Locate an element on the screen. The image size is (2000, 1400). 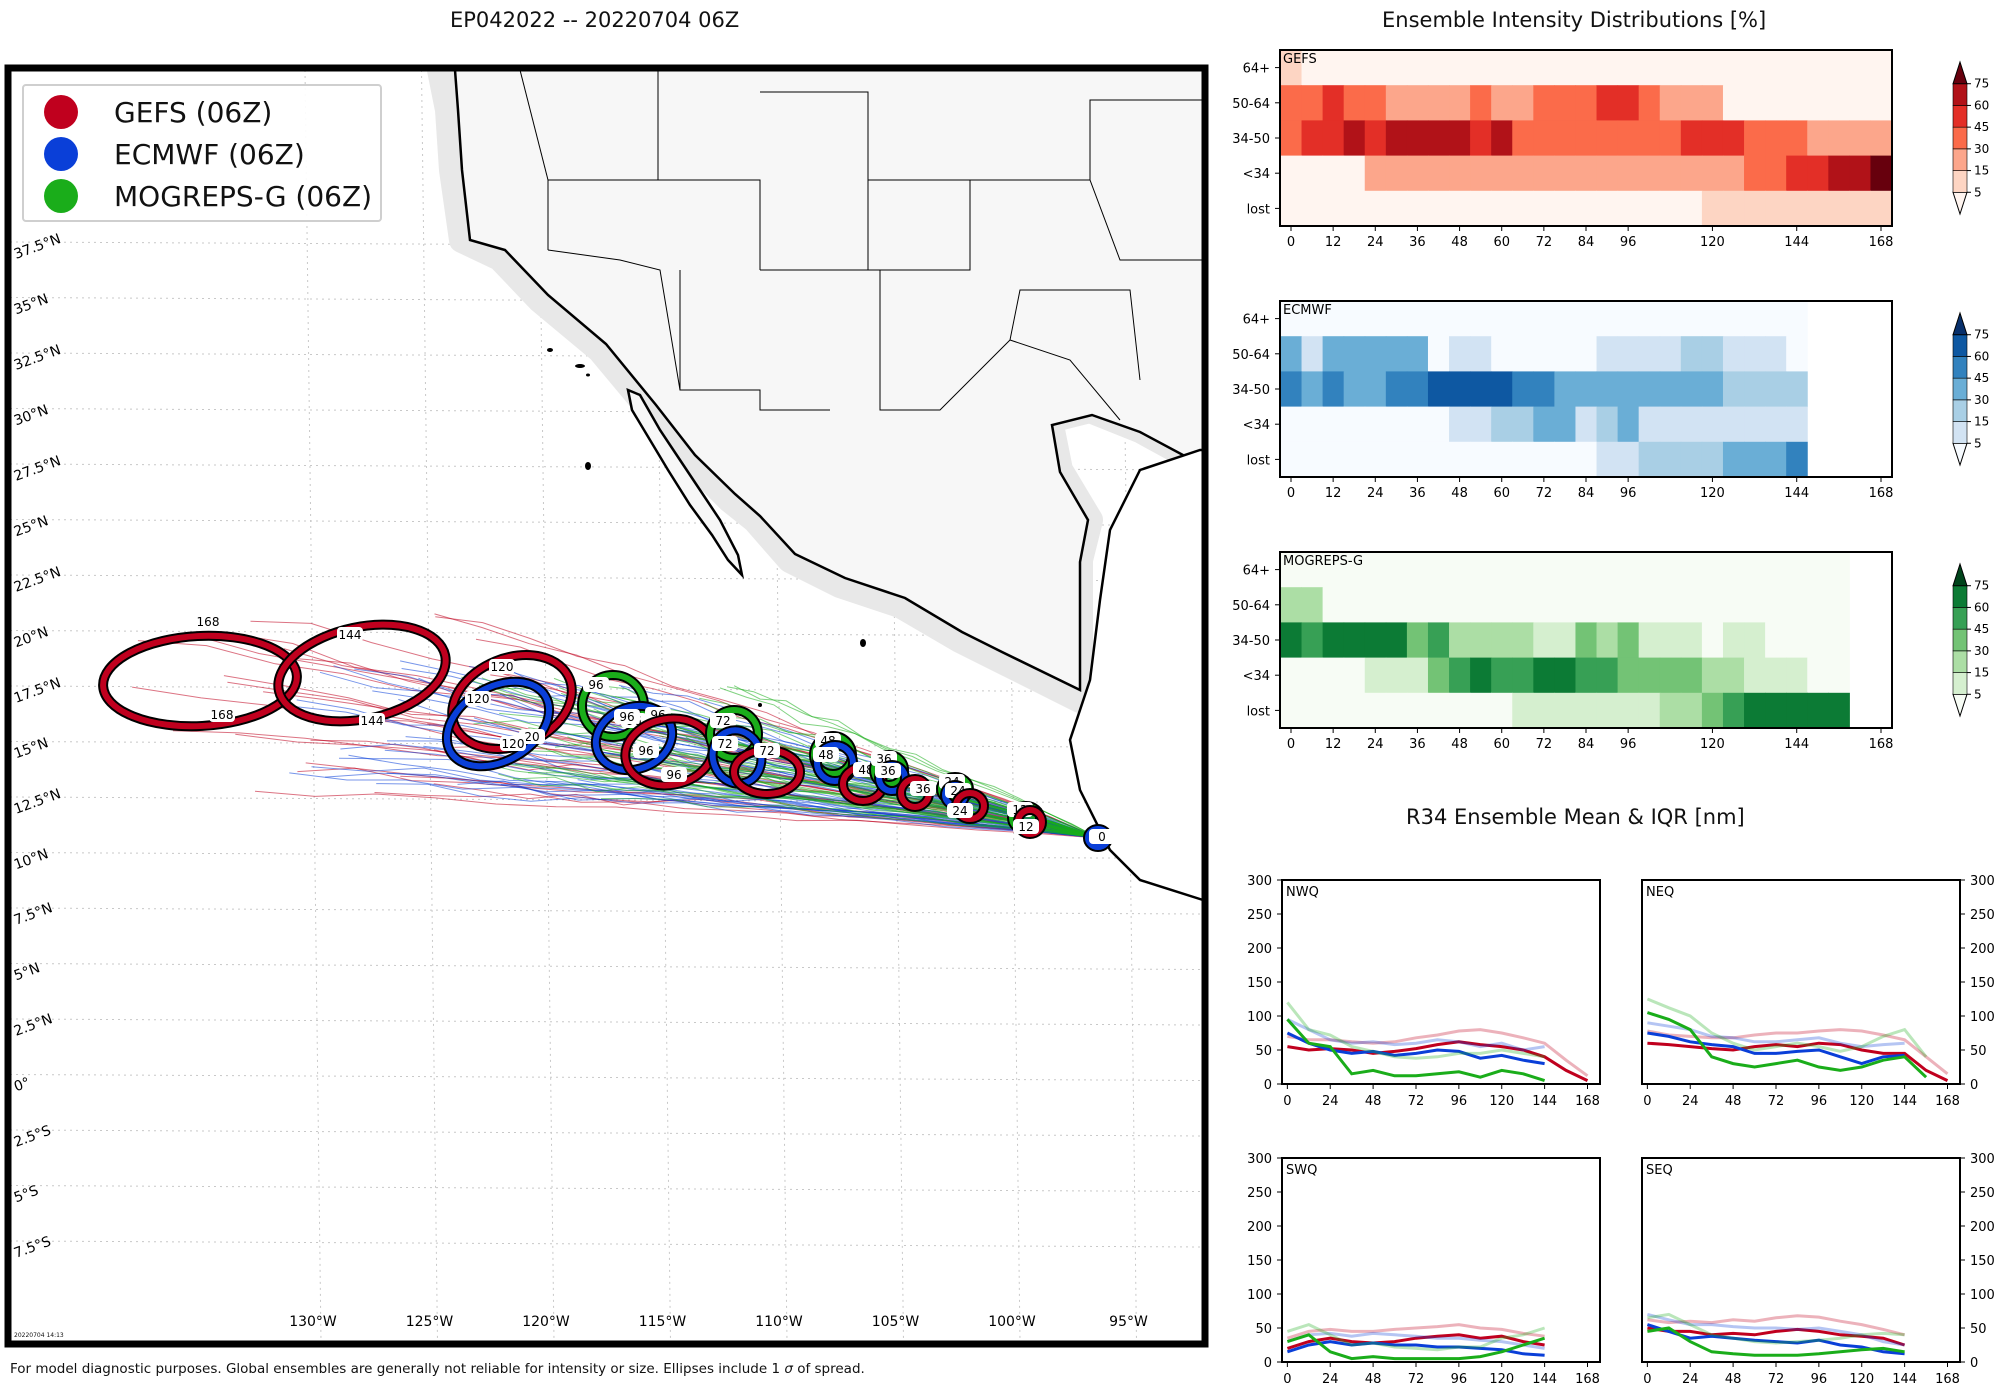
colorbar-tick-label: 5 is located at coordinates (1978, 694).